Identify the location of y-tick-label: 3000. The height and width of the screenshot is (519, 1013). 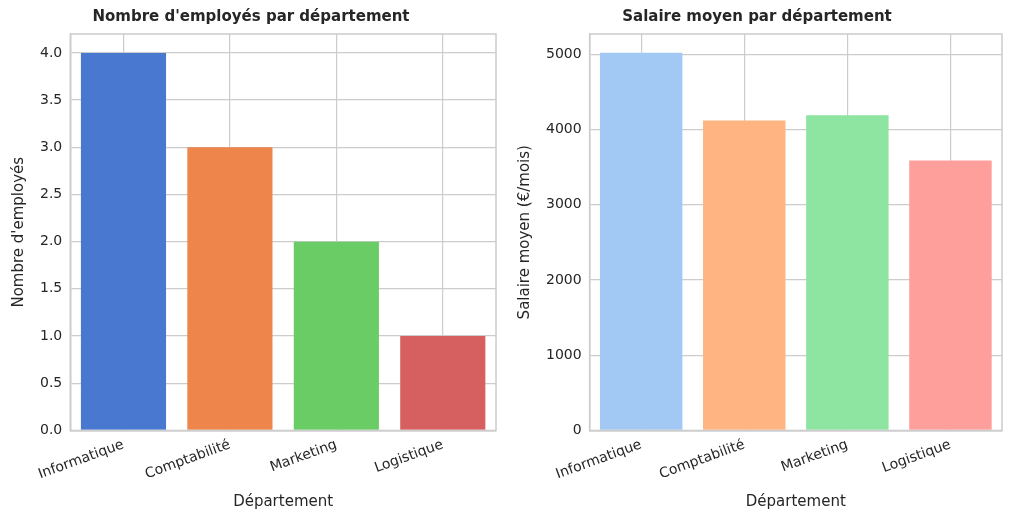
(563, 203).